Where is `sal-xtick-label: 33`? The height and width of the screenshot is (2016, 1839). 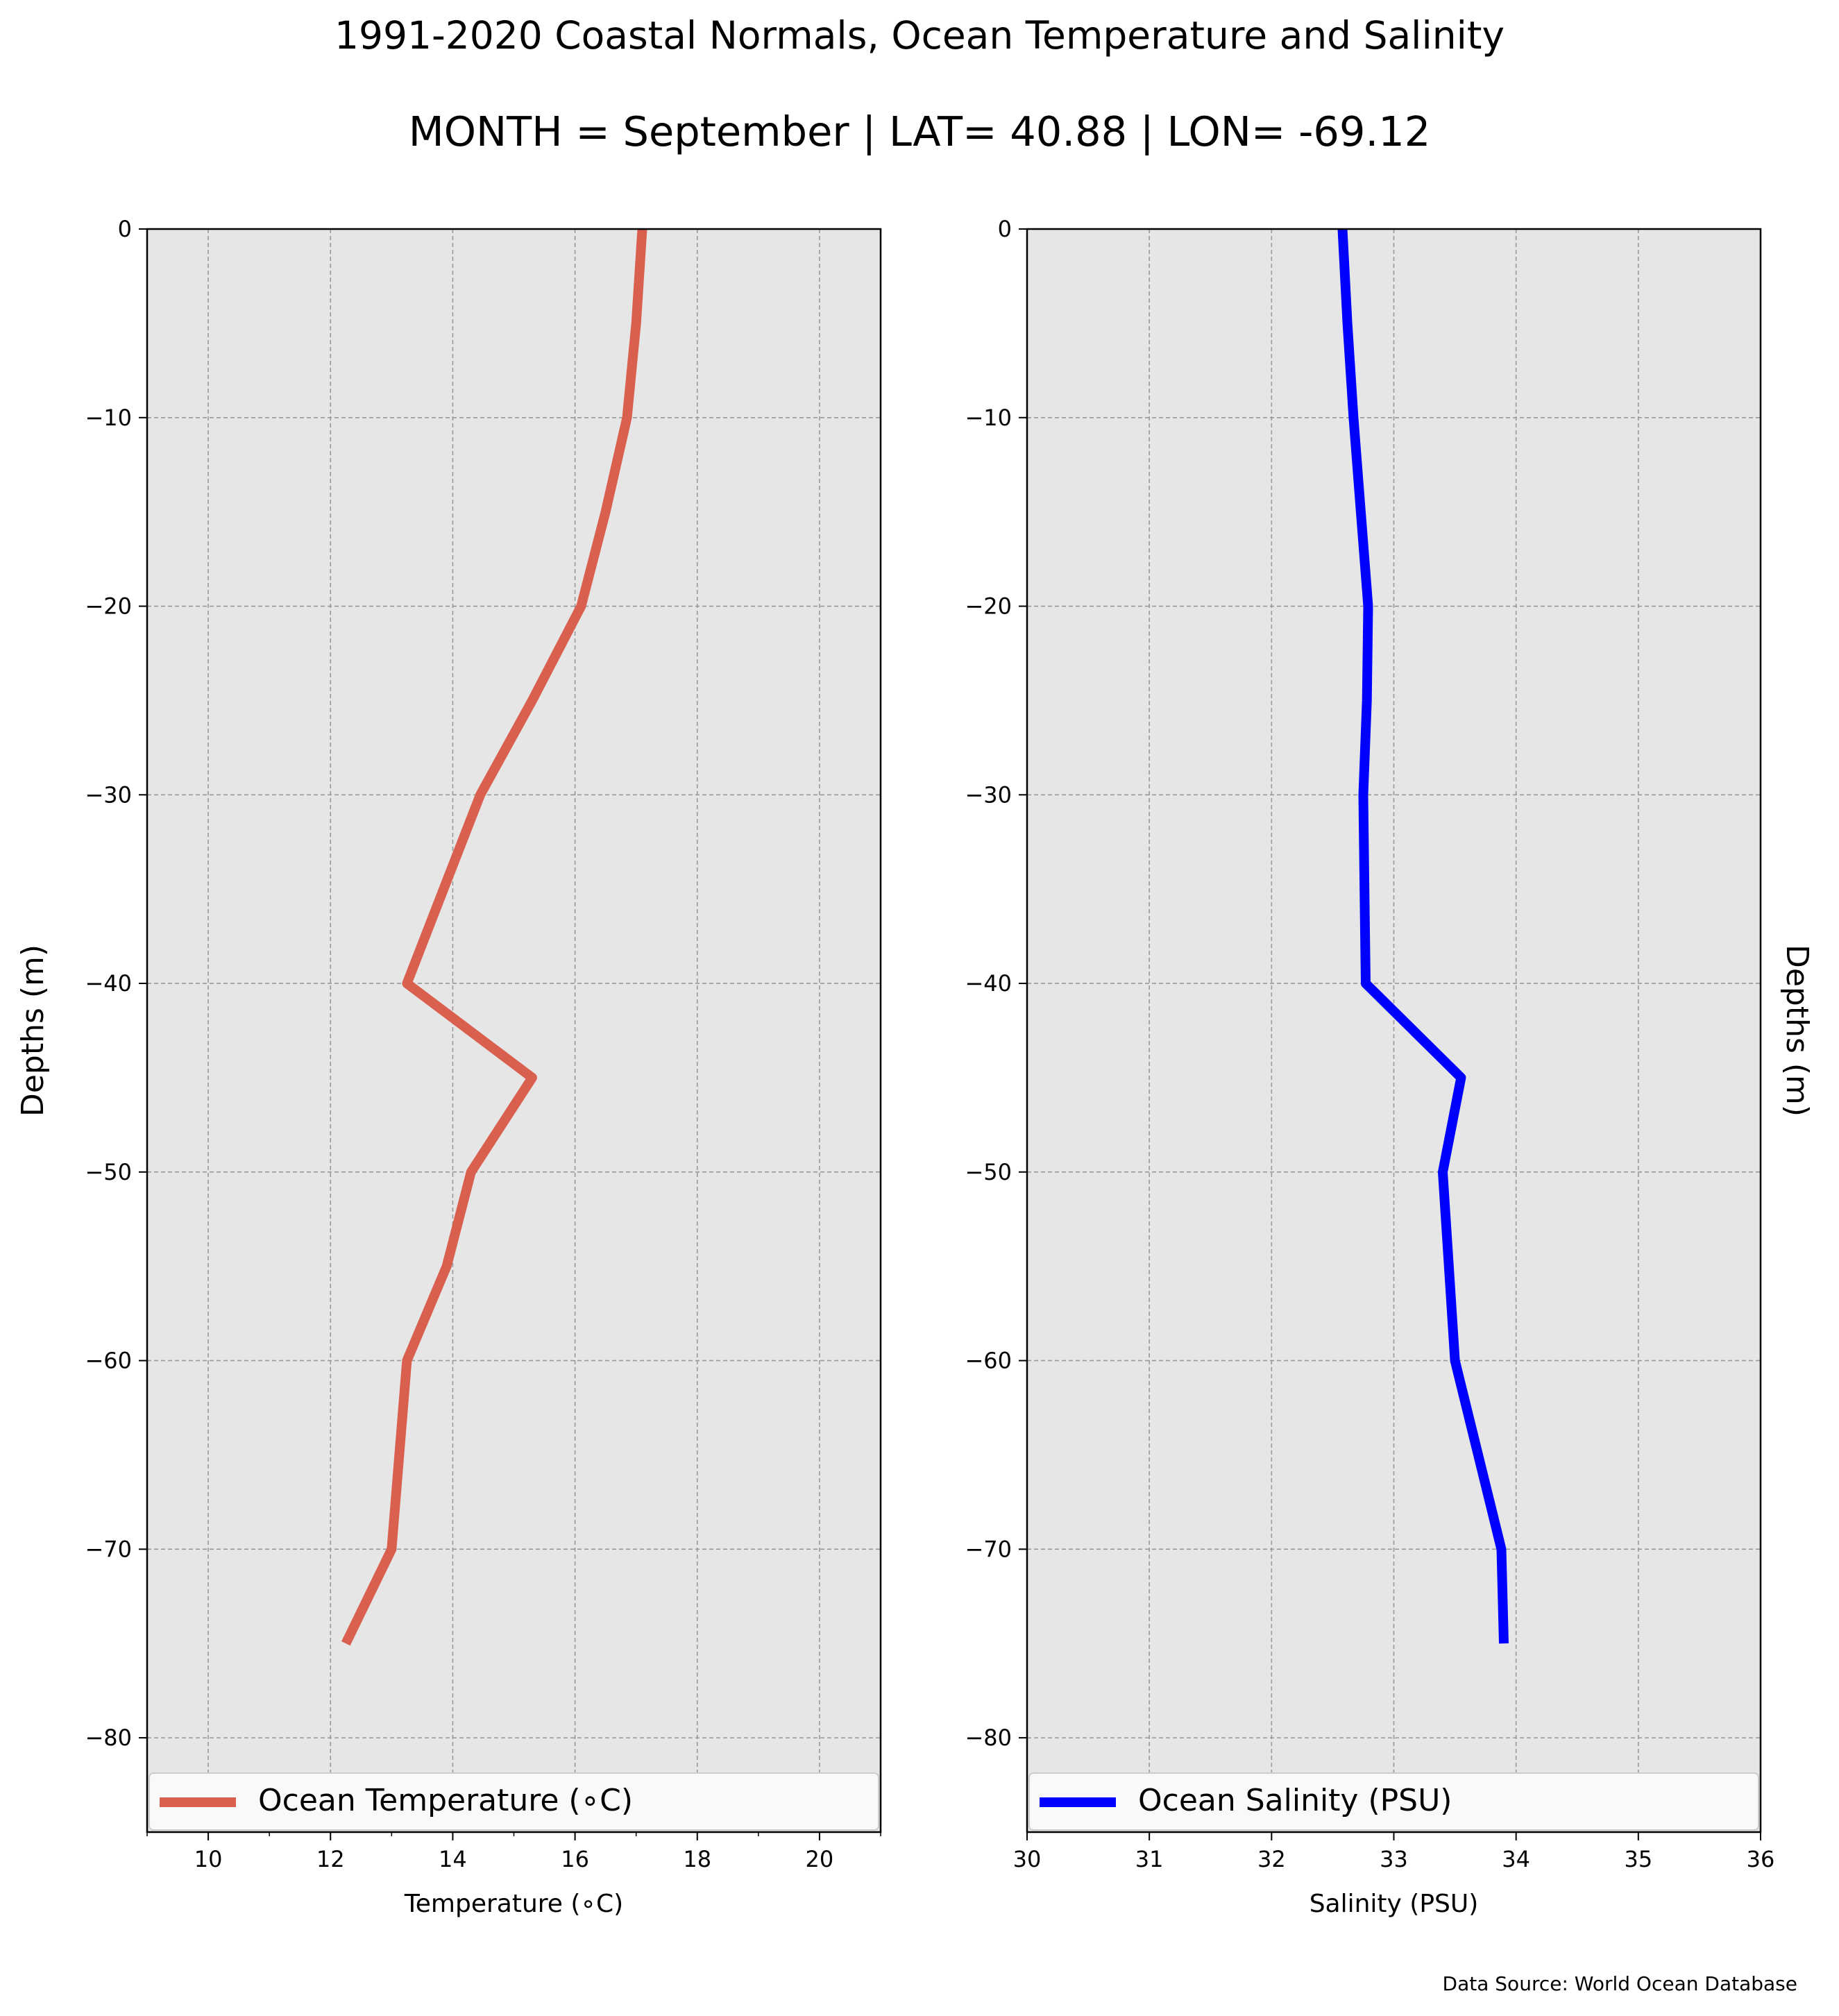 sal-xtick-label: 33 is located at coordinates (1394, 1859).